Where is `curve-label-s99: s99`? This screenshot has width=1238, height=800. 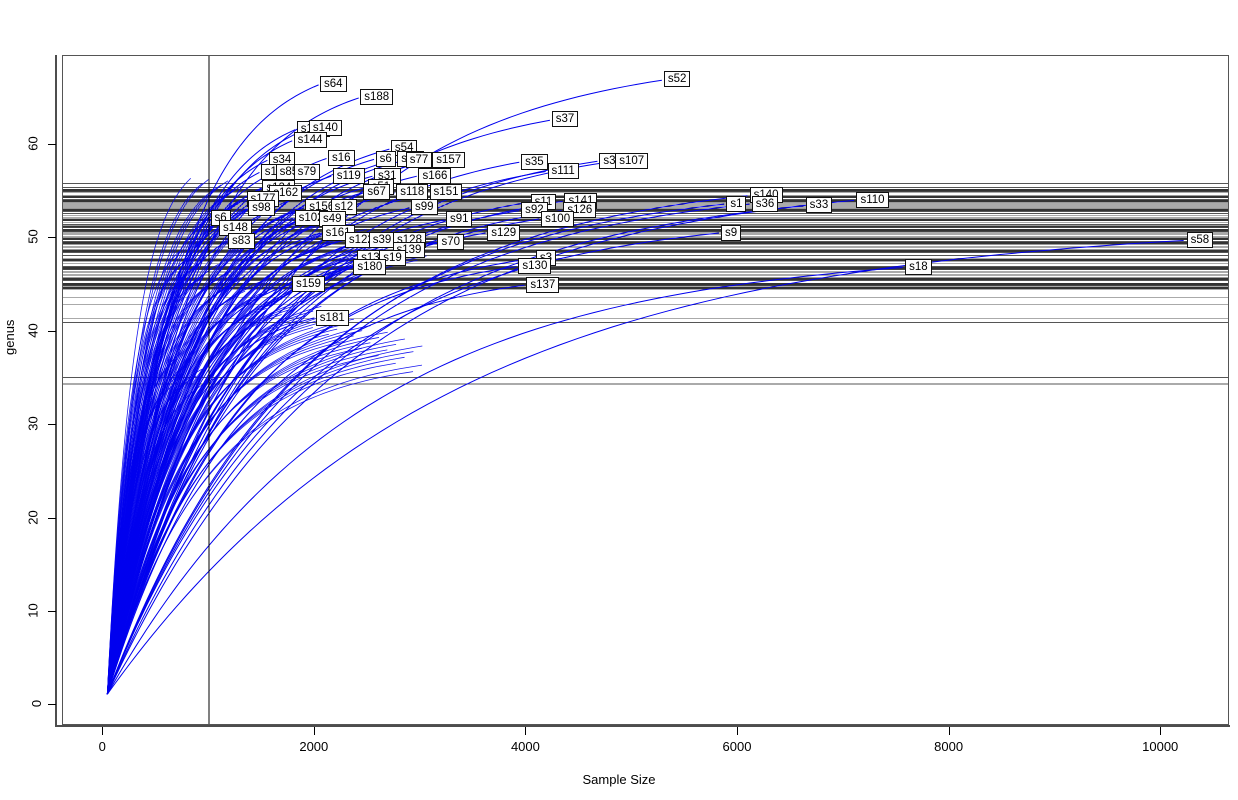
curve-label-s99: s99 is located at coordinates (424, 207).